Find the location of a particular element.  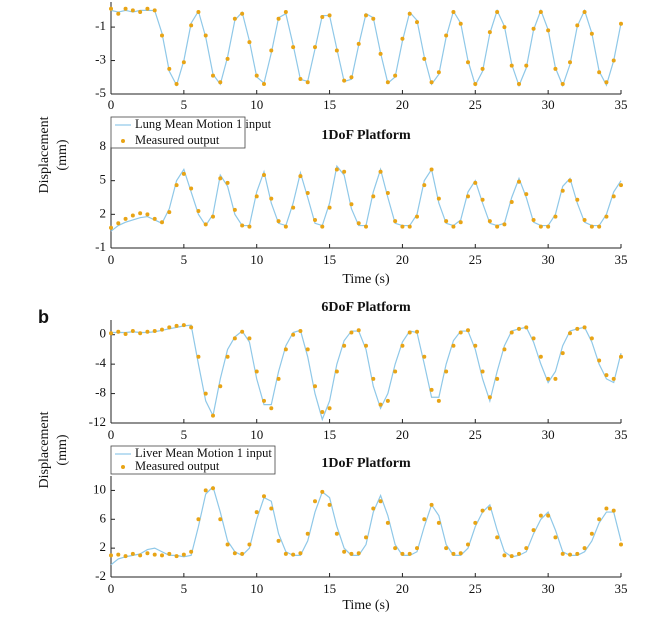

x-tick-label: 10 is located at coordinates (256, 588).